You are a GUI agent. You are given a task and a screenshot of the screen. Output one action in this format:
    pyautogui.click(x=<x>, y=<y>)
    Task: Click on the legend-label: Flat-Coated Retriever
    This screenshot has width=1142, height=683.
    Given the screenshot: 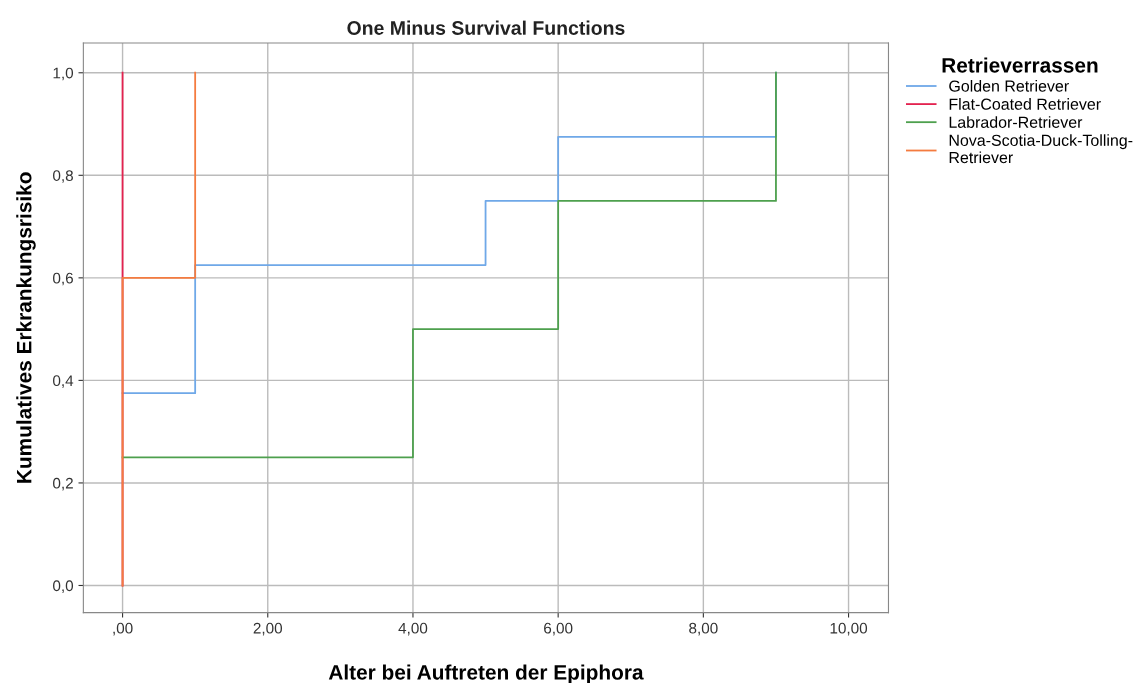 What is the action you would take?
    pyautogui.click(x=1025, y=104)
    